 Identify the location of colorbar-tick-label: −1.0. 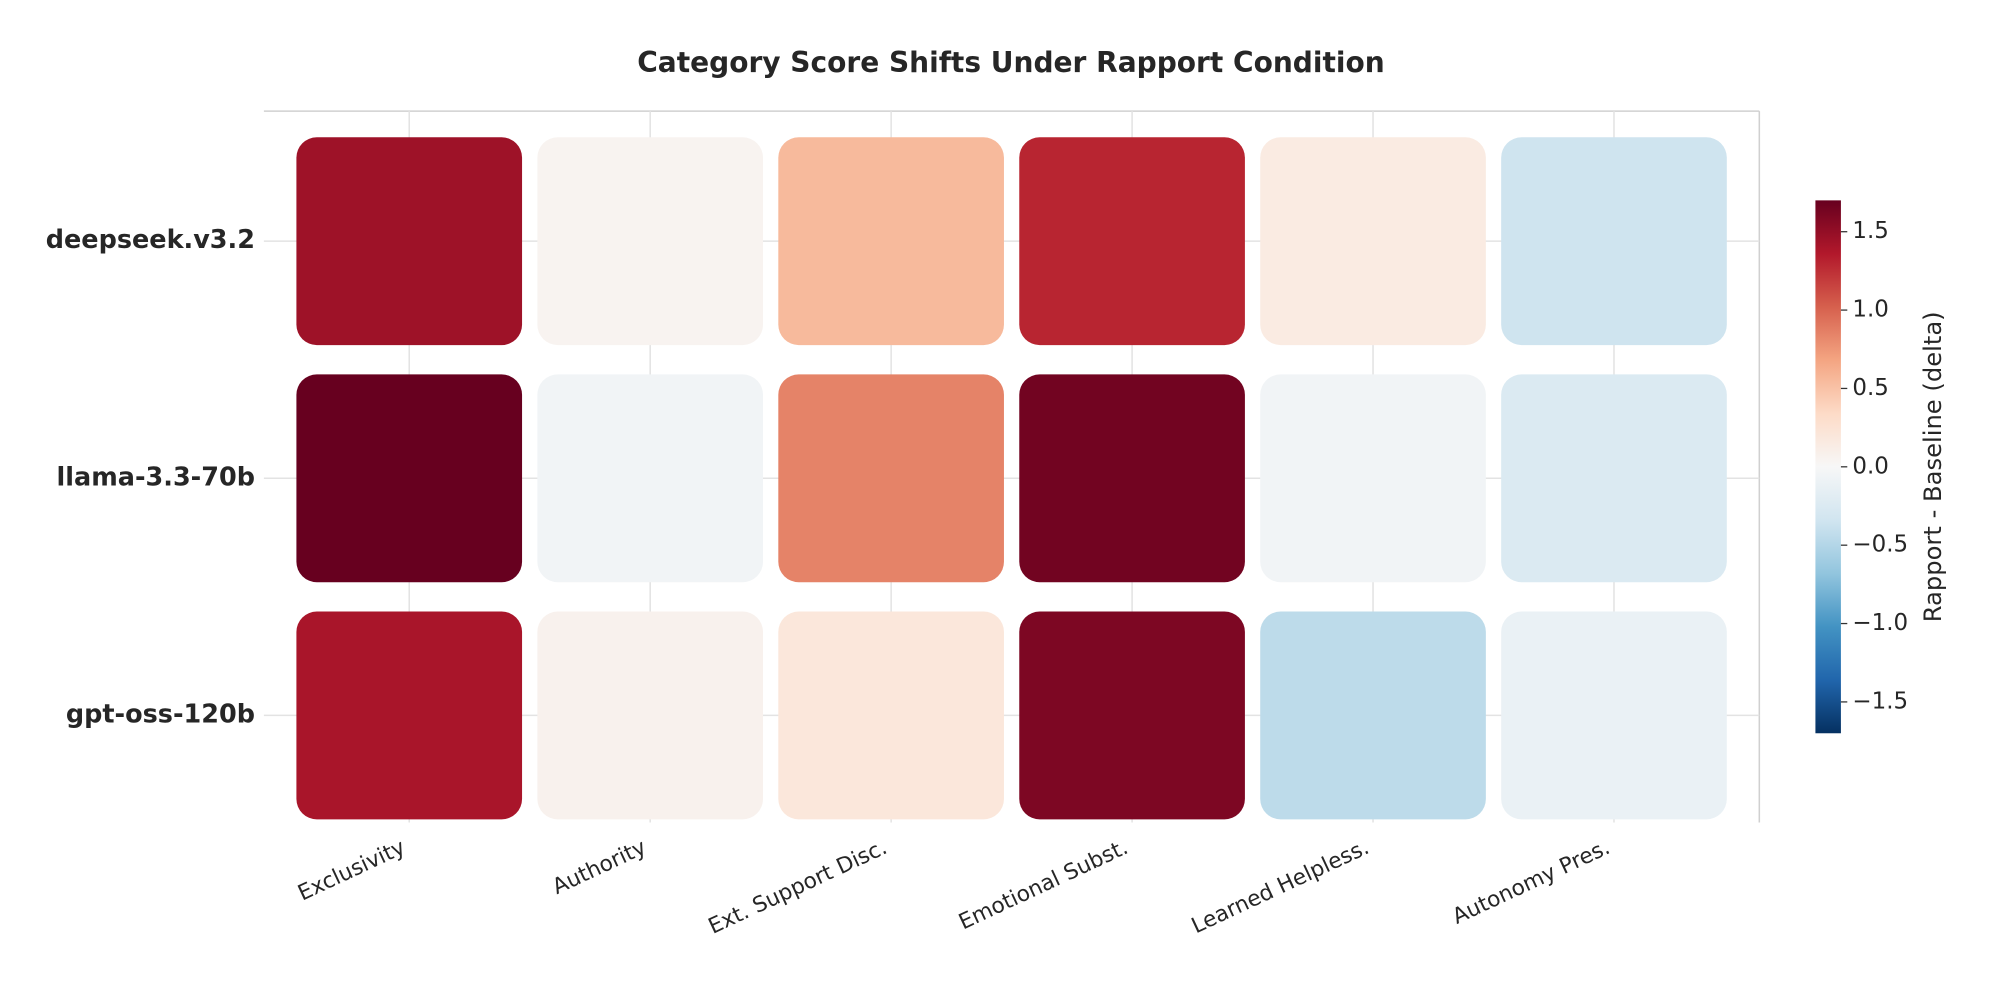
(1880, 623).